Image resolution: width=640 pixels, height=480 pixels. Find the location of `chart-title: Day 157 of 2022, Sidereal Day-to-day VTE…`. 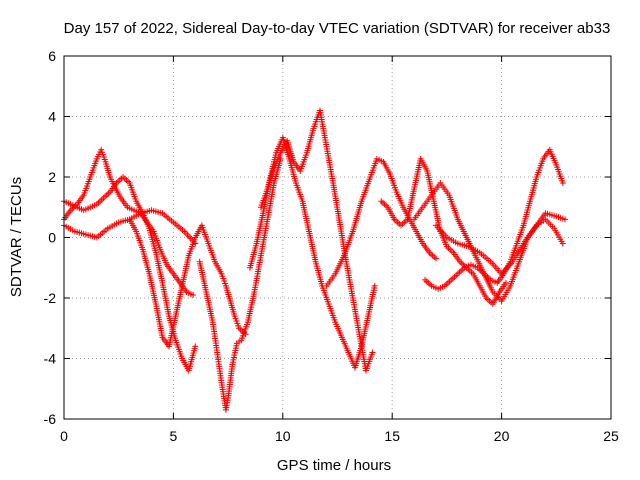

chart-title: Day 157 of 2022, Sidereal Day-to-day VTE… is located at coordinates (337, 28).